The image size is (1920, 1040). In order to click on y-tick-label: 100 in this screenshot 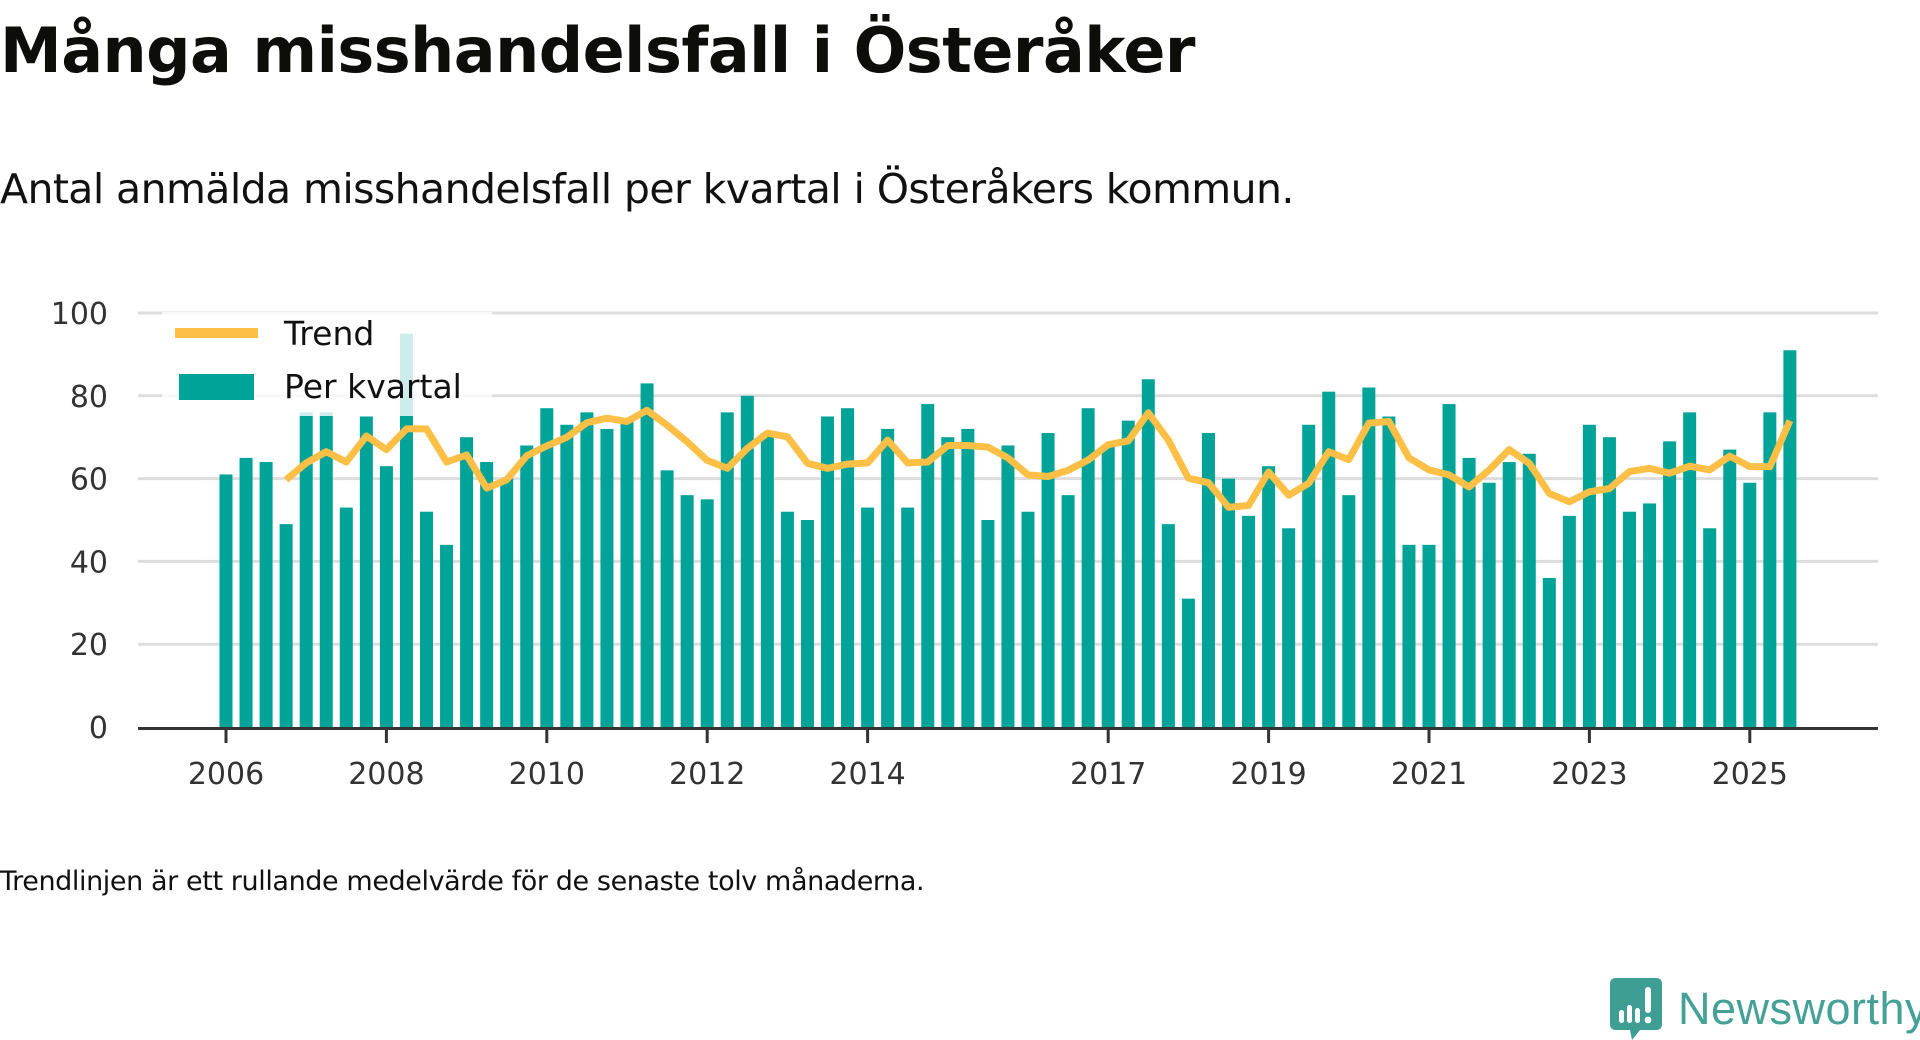, I will do `click(79, 314)`.